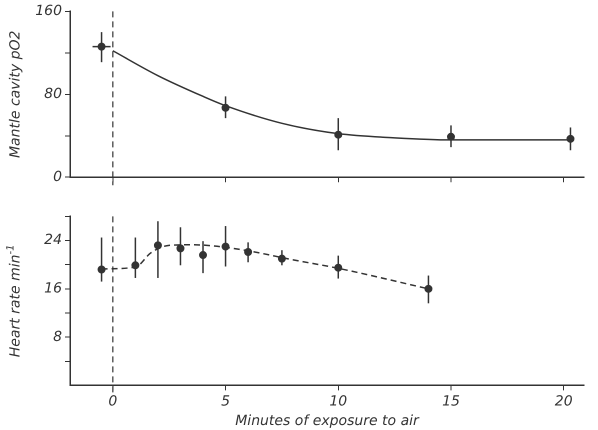  Describe the element at coordinates (451, 401) in the screenshot. I see `x-tick-label: 15` at that location.